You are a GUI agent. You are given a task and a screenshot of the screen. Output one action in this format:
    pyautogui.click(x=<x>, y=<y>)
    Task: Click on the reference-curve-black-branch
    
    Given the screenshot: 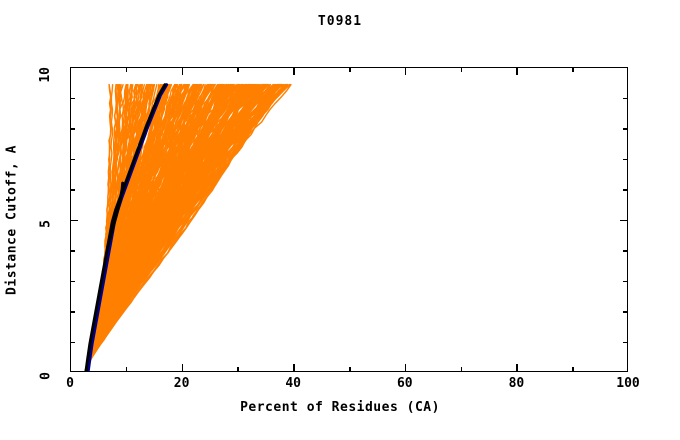 What is the action you would take?
    pyautogui.click(x=115, y=215)
    